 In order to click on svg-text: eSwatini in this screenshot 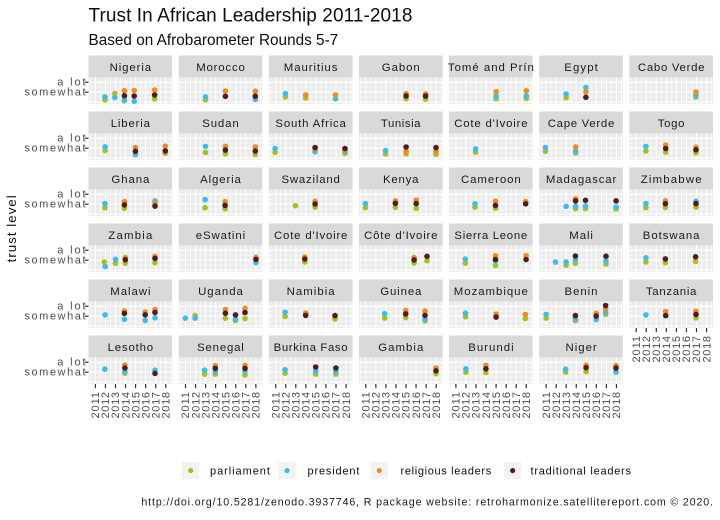, I will do `click(220, 236)`.